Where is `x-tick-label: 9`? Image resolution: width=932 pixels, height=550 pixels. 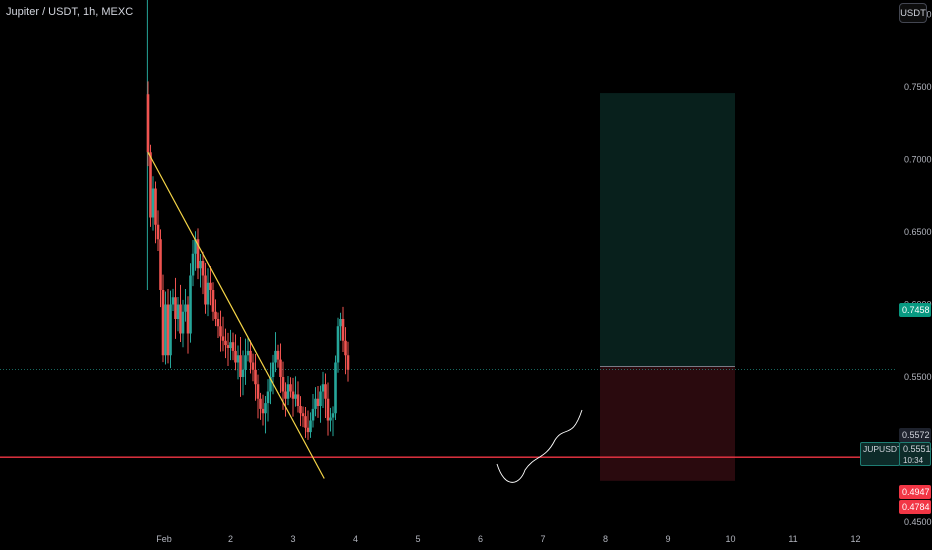
x-tick-label: 9 is located at coordinates (667, 539).